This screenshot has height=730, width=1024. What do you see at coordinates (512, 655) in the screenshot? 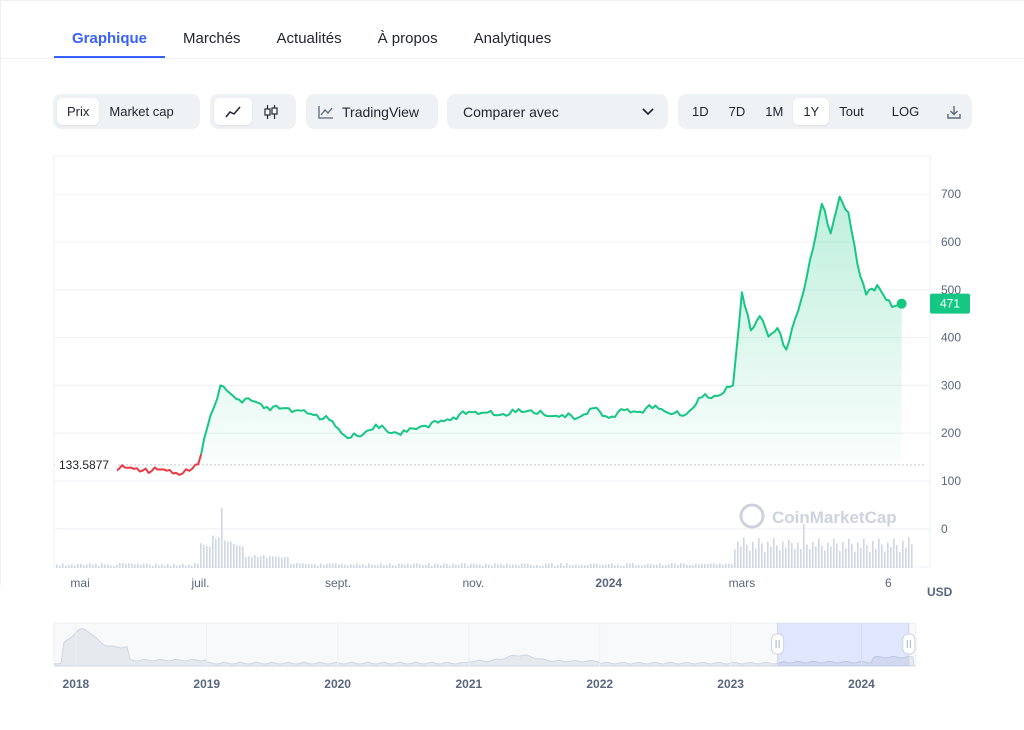
I see `range-navigator: 2018 2019 2020 2021 2022 2023 2024` at bounding box center [512, 655].